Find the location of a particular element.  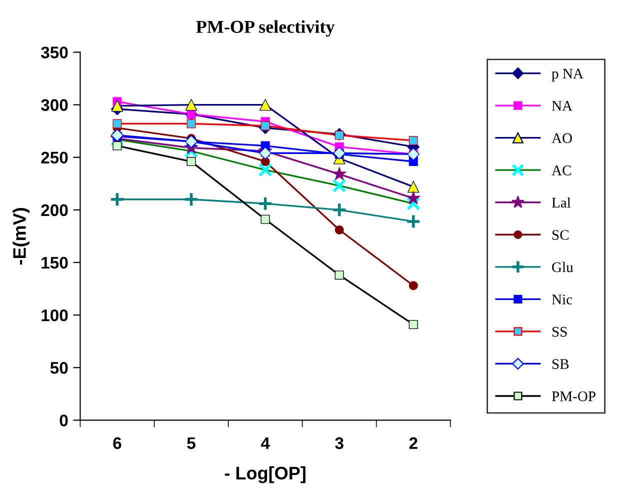

legend-label: SS is located at coordinates (559, 331).